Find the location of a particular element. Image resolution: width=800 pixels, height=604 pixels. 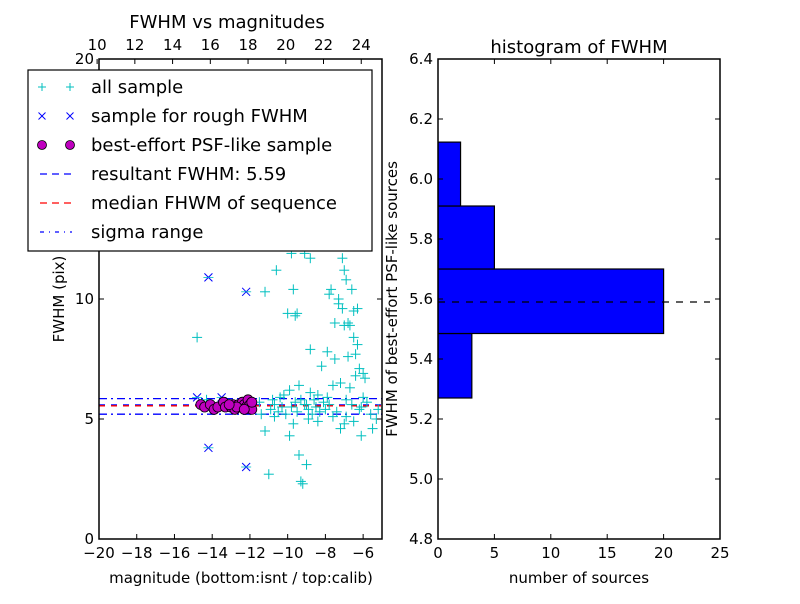

y-tick-label: 6.2 is located at coordinates (421, 119).